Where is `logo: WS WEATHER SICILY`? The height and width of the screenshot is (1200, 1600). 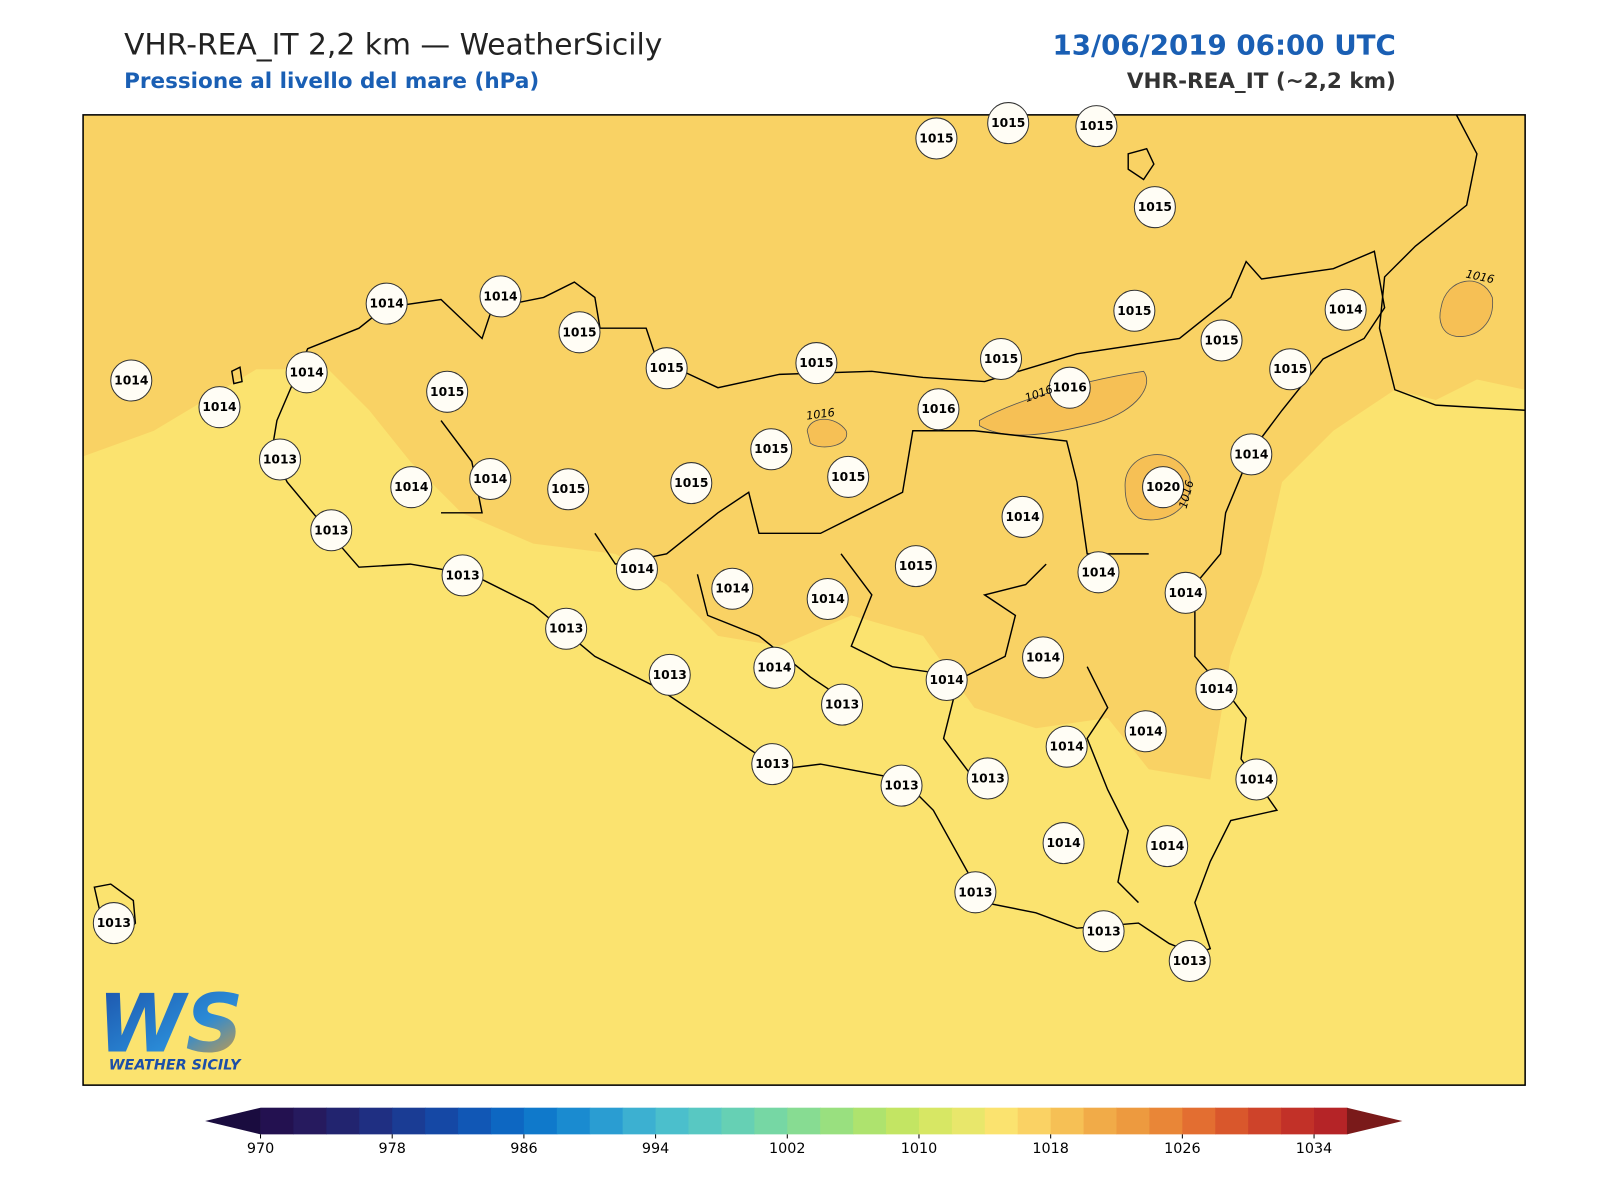
logo: WS WEATHER SICILY is located at coordinates (170, 1025).